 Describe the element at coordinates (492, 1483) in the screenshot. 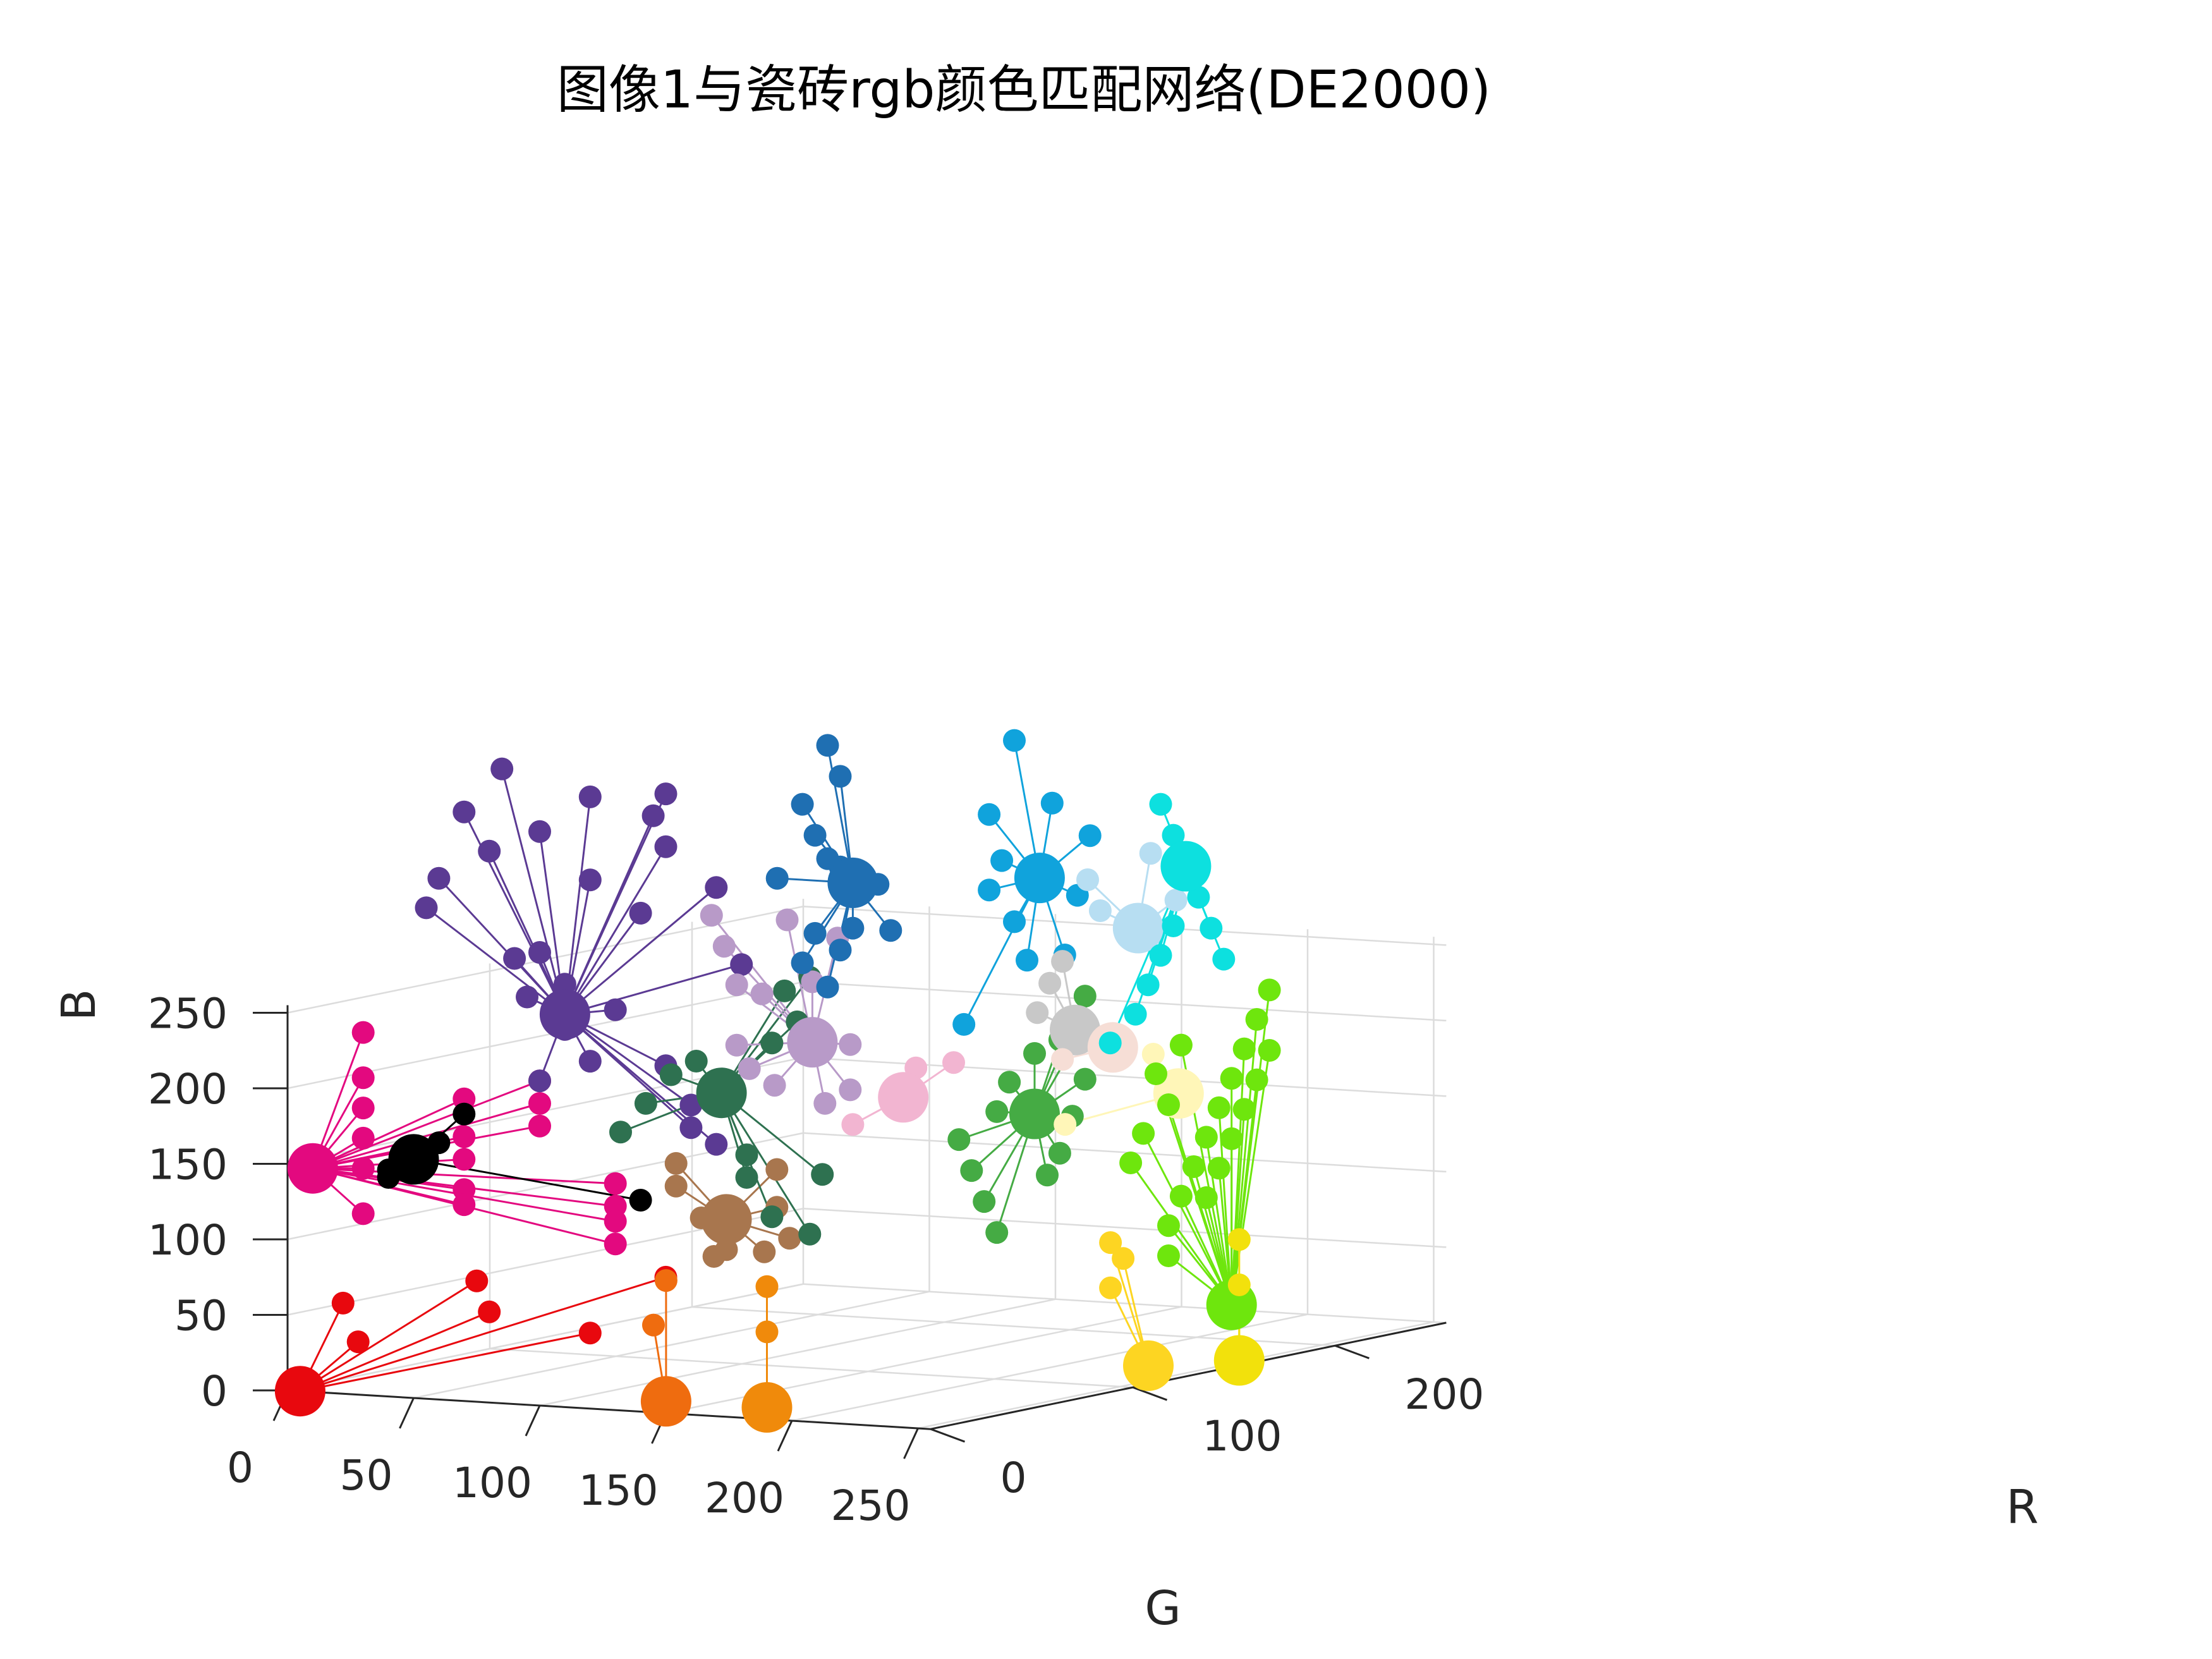

I see `x-tick-label: 100` at that location.